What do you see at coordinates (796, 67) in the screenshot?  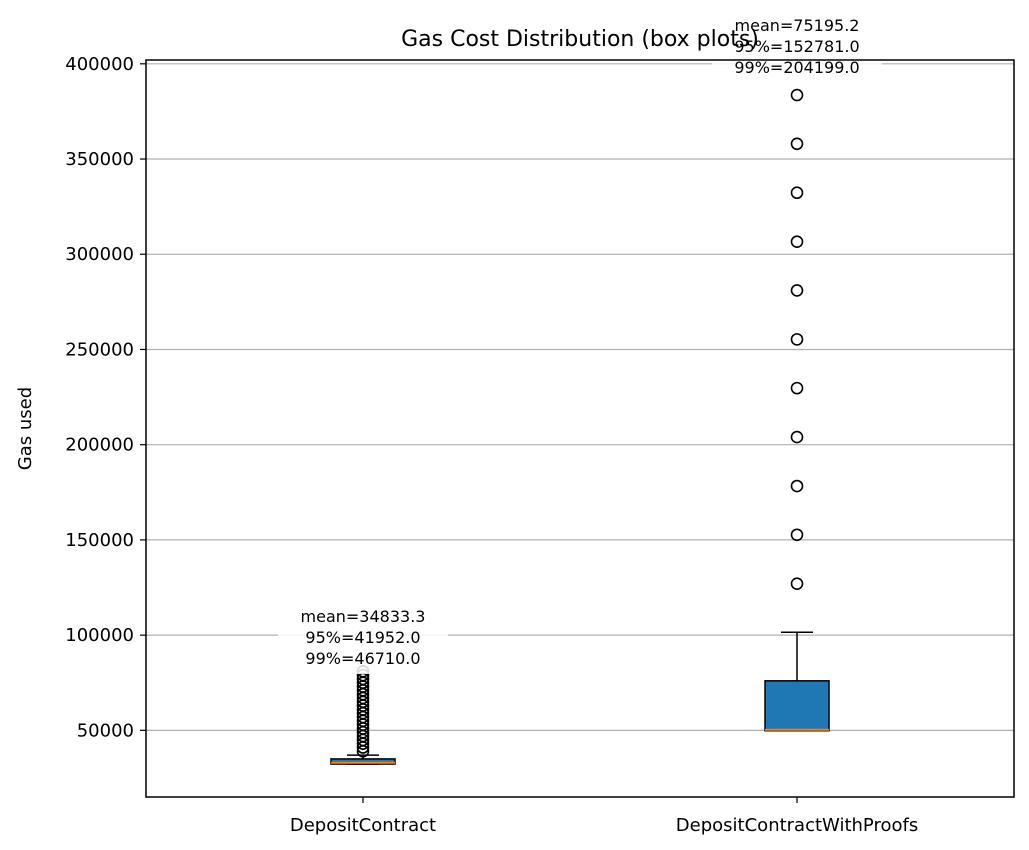 I see `annotation-line: 99%=204199.0` at bounding box center [796, 67].